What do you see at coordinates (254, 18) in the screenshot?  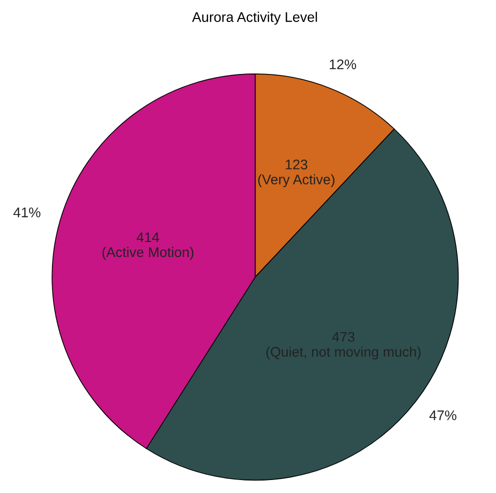 I see `chart-title: Aurora Activity Level` at bounding box center [254, 18].